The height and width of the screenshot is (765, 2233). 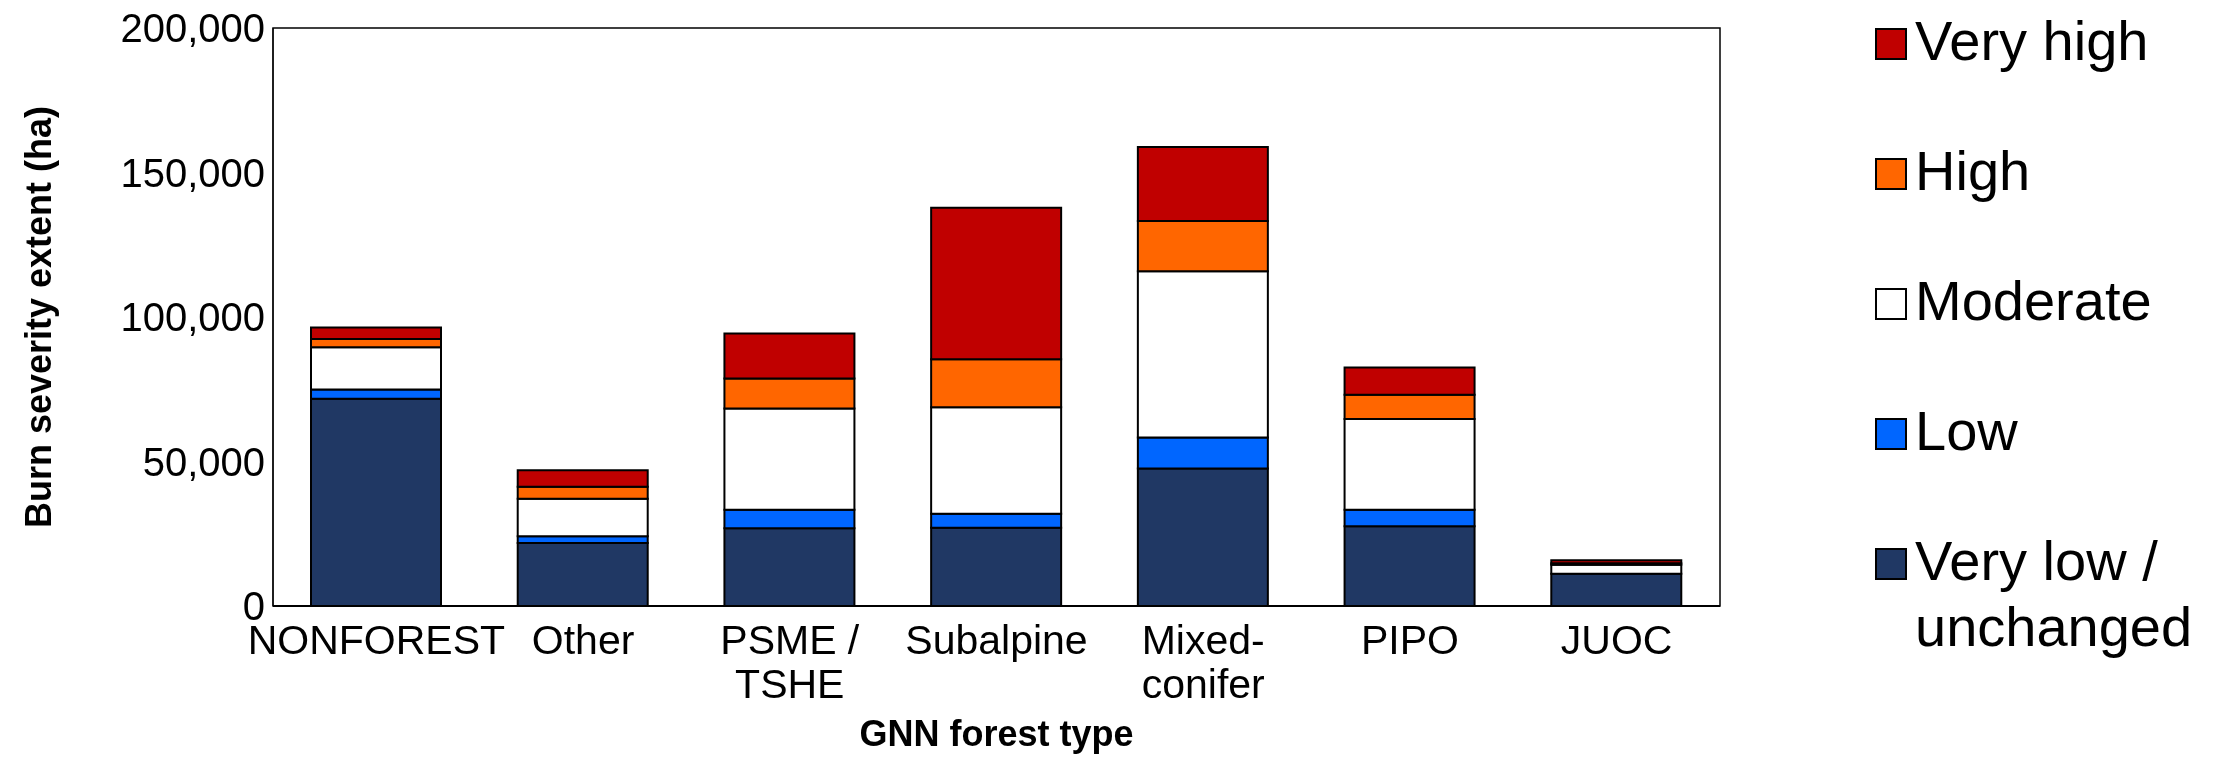 I want to click on legend-label: Very high, so click(x=2032, y=41).